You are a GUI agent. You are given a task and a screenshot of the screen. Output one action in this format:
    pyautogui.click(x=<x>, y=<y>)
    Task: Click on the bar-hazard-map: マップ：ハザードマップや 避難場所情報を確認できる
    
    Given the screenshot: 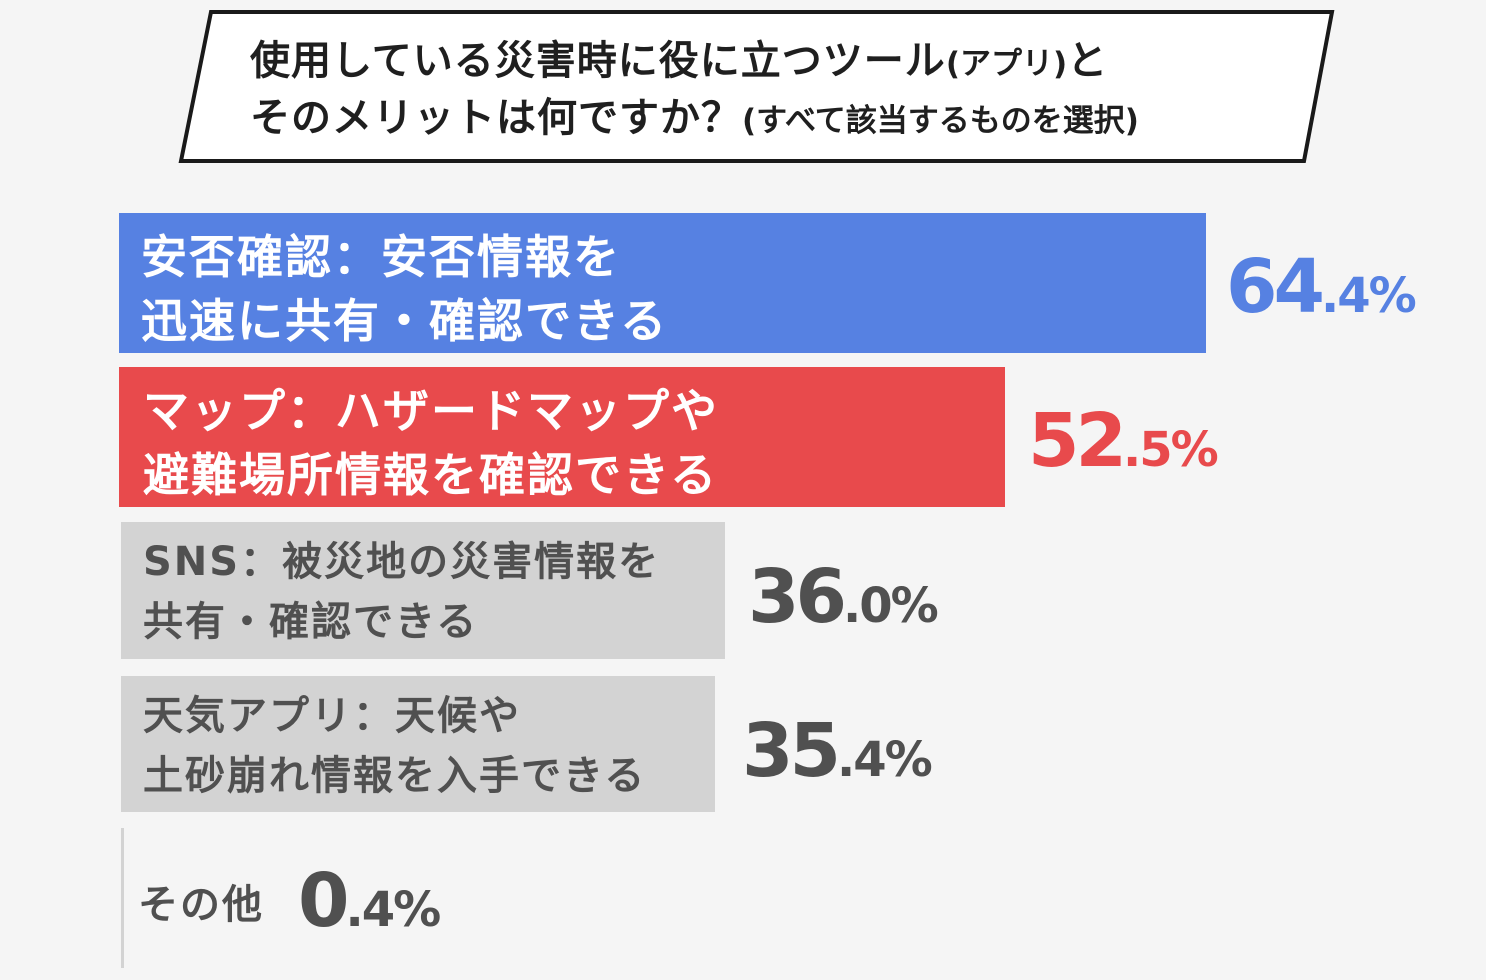 What is the action you would take?
    pyautogui.click(x=562, y=437)
    